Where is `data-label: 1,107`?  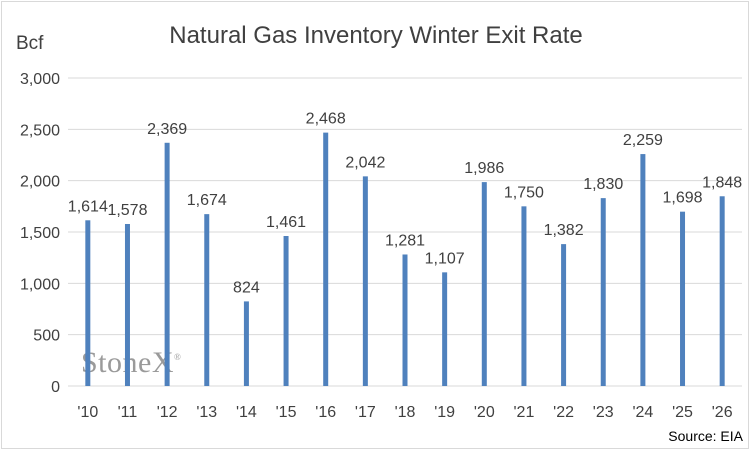
data-label: 1,107 is located at coordinates (445, 258).